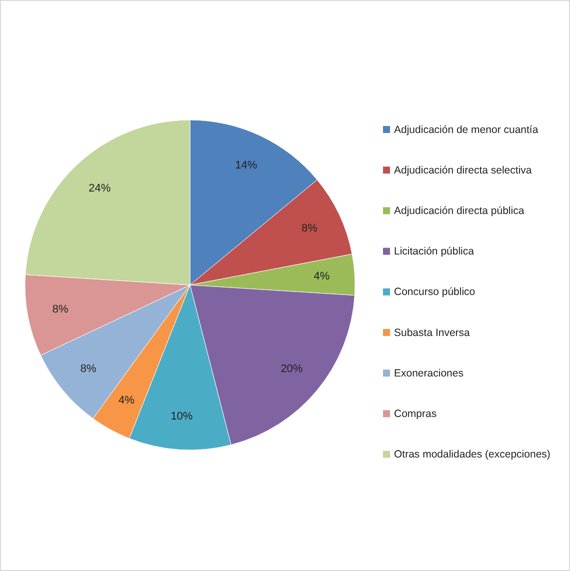  What do you see at coordinates (291, 369) in the screenshot?
I see `data-label: 20%` at bounding box center [291, 369].